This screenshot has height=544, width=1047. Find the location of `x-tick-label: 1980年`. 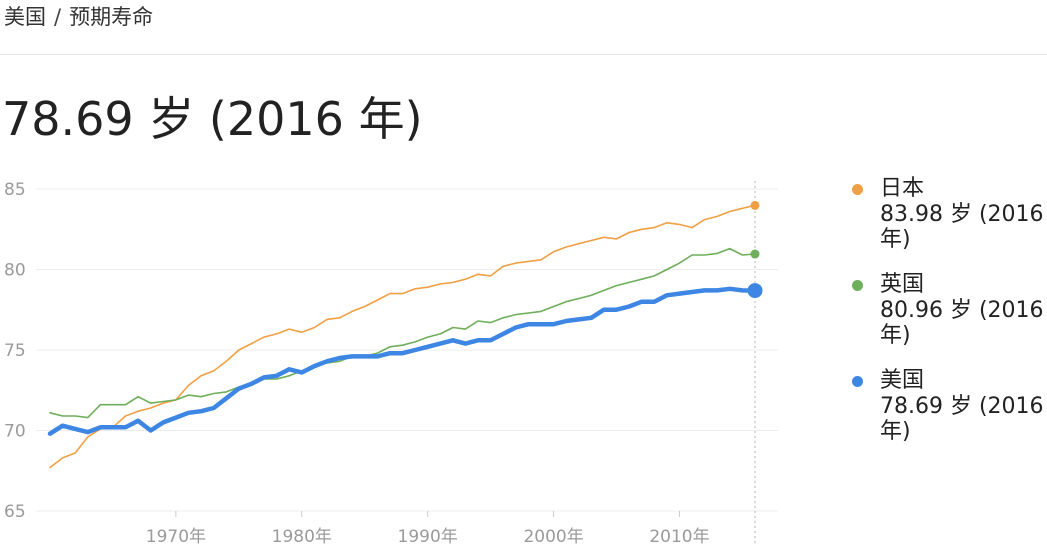

x-tick-label: 1980年 is located at coordinates (302, 535).